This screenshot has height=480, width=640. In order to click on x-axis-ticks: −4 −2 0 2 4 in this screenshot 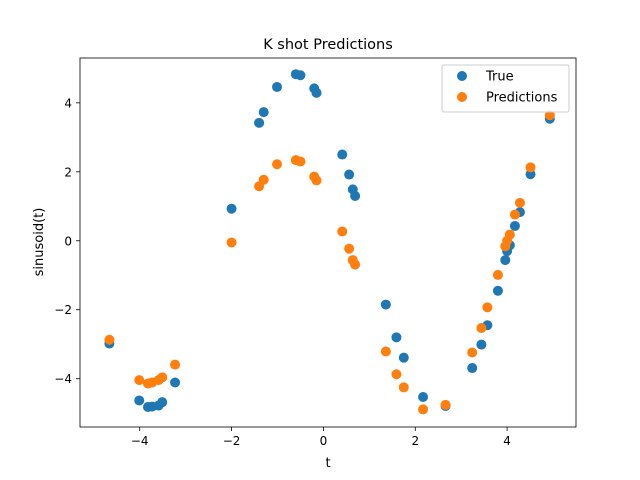, I will do `click(321, 437)`.